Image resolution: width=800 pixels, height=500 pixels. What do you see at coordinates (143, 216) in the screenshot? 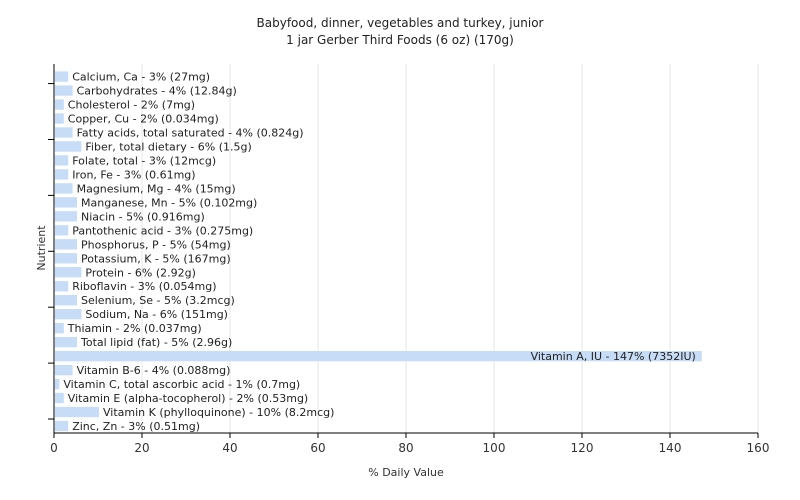
I see `bar-label: Niacin - 5% (0.916mg)` at bounding box center [143, 216].